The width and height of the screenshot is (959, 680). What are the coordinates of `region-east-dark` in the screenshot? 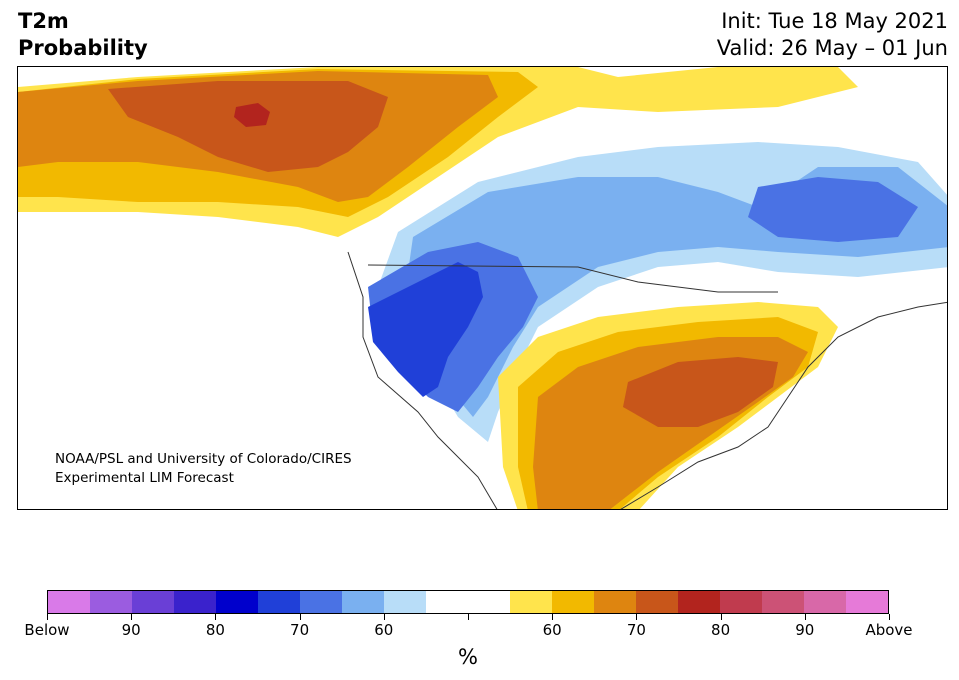 It's located at (700, 392).